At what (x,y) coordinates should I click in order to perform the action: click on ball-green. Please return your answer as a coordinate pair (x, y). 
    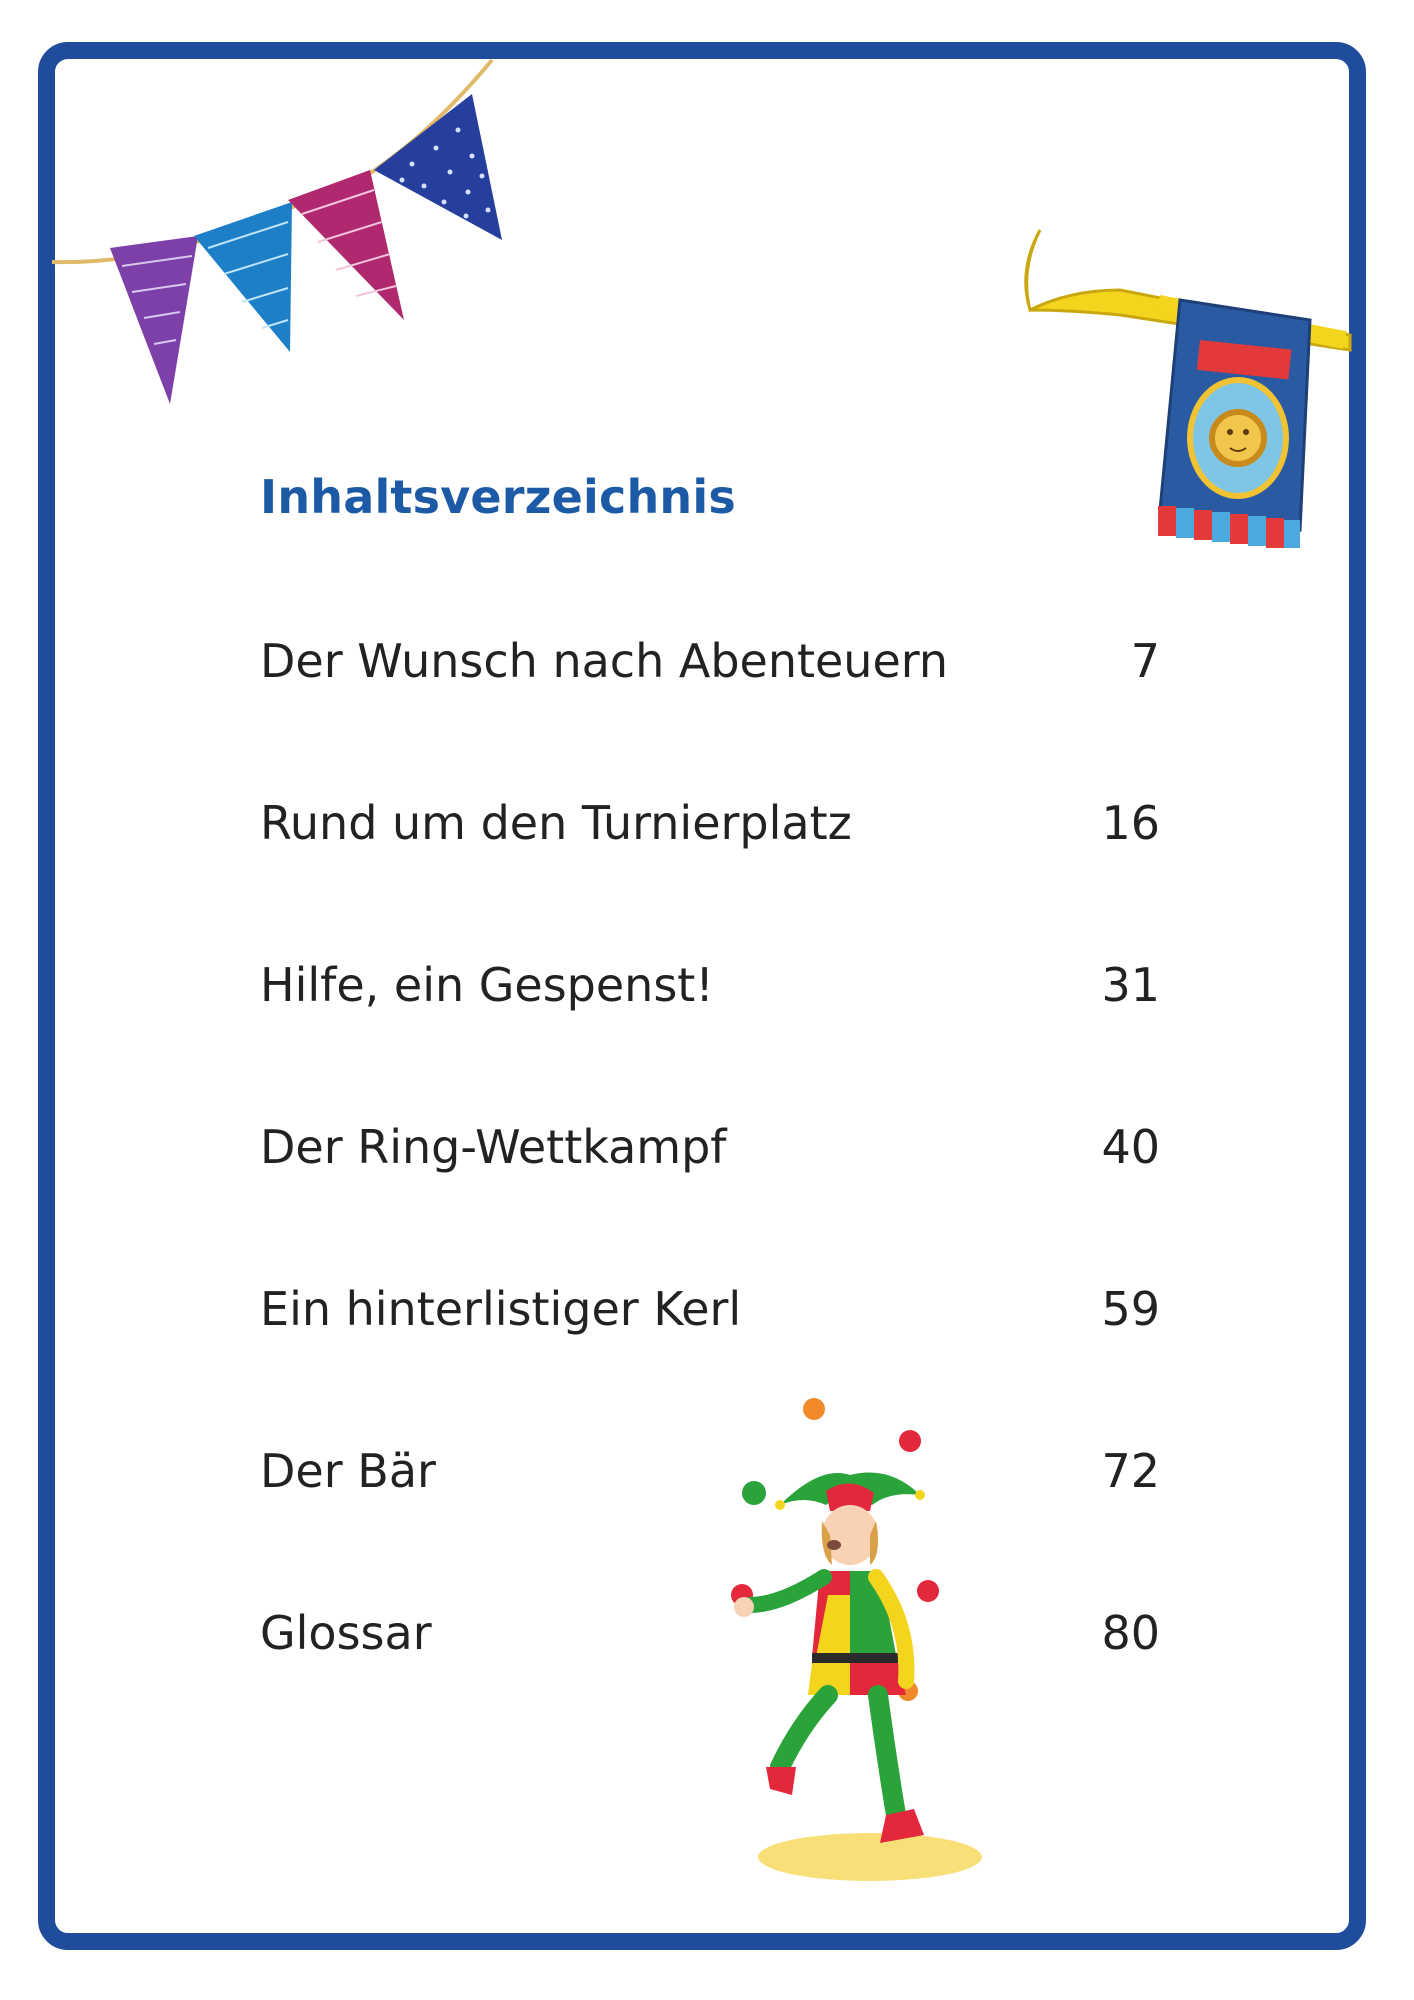
    Looking at the image, I should click on (754, 1493).